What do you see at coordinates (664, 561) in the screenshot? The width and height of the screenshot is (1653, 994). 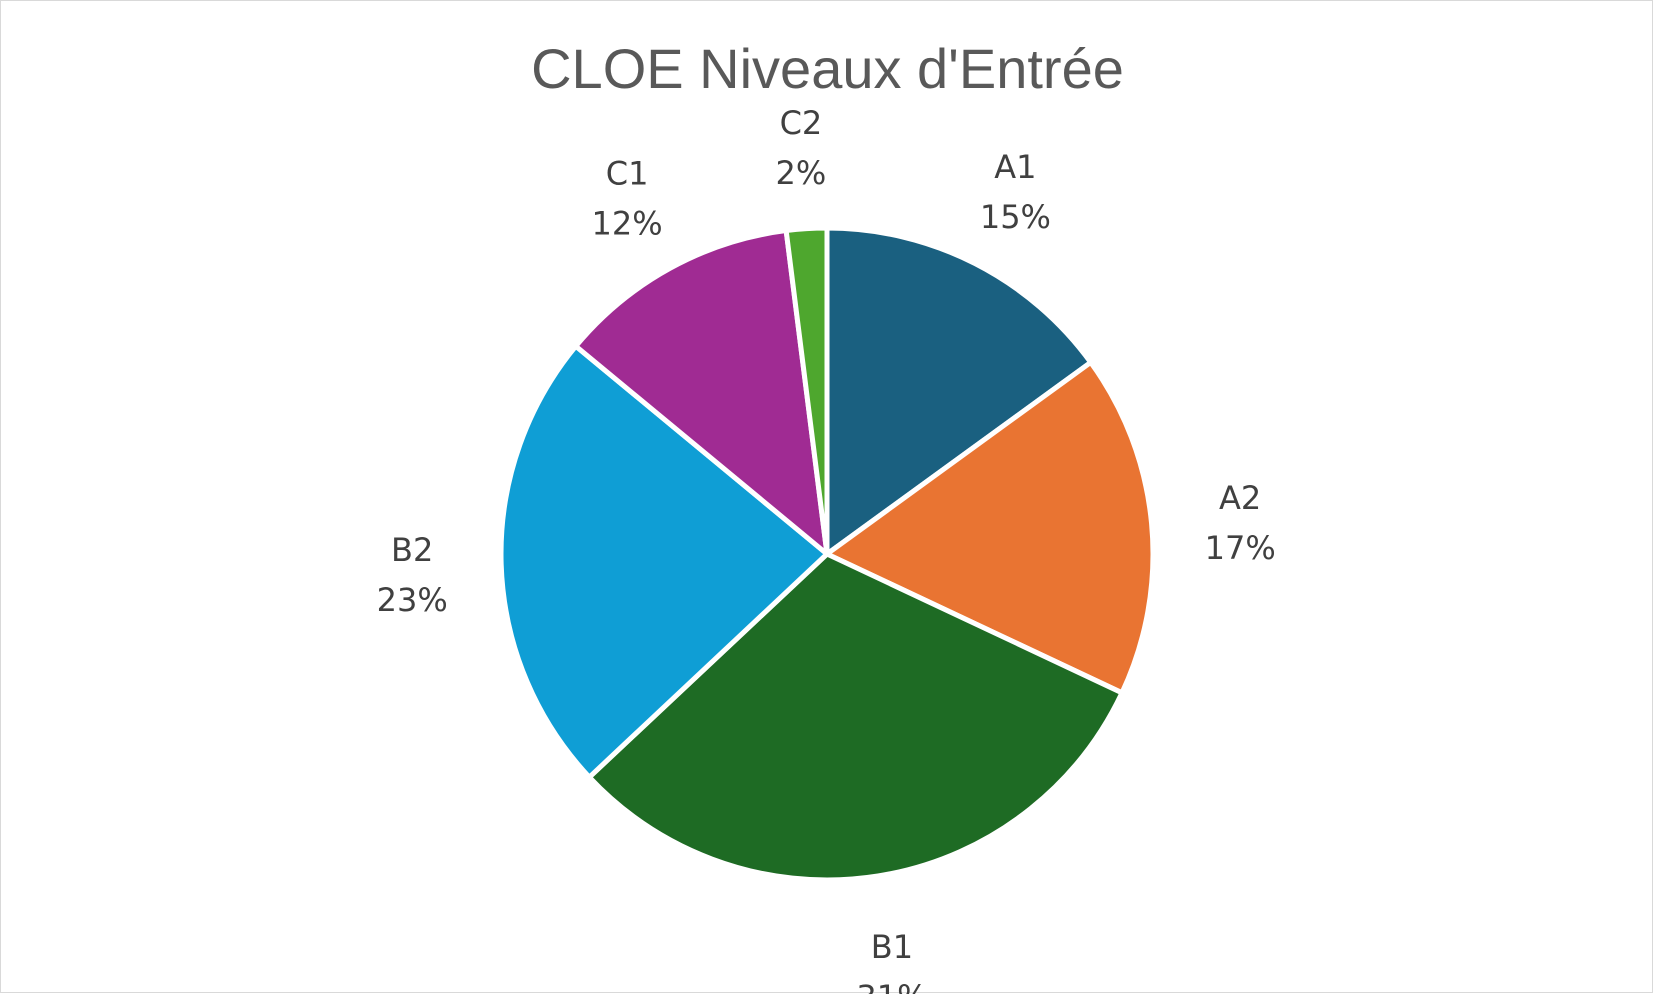 I see `pie-slice-b2` at bounding box center [664, 561].